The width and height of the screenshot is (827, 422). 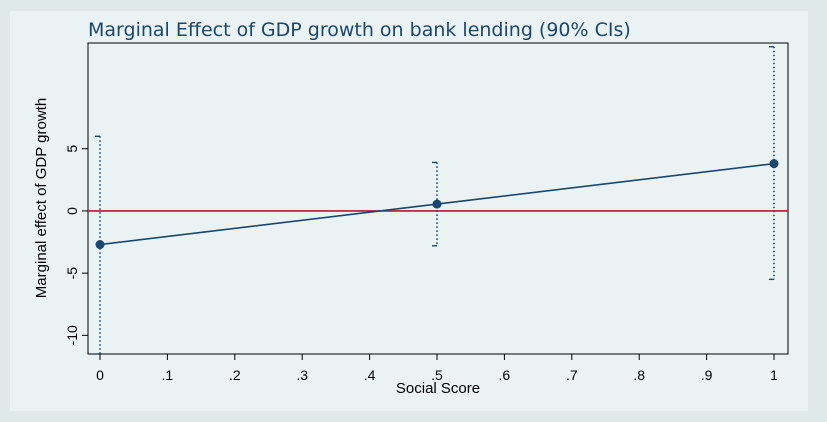 What do you see at coordinates (302, 375) in the screenshot?
I see `x-tick-label: .3` at bounding box center [302, 375].